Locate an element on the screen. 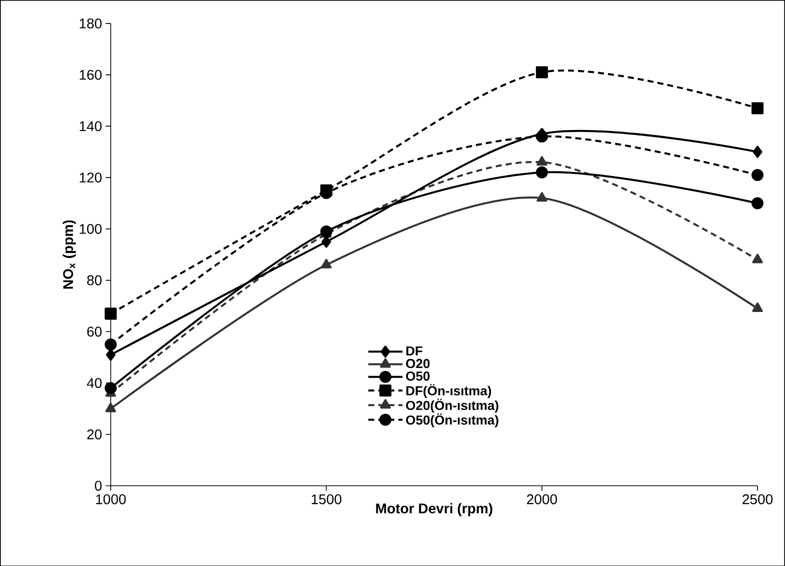  legend-label: DF is located at coordinates (414, 351).